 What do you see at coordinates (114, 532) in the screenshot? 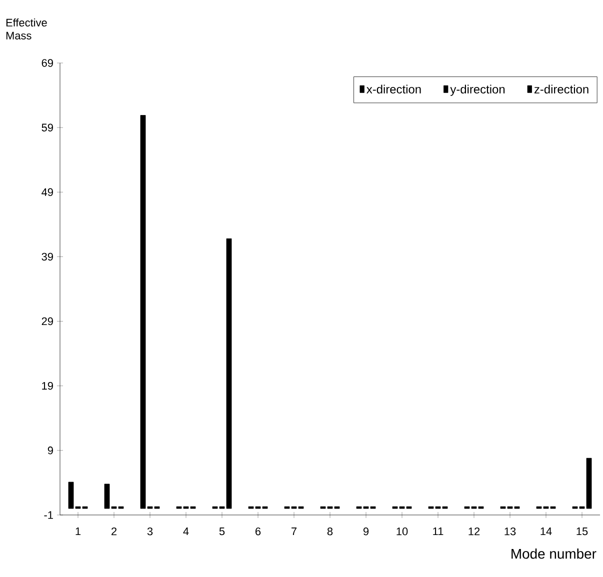
I see `x-tick-label: 2` at bounding box center [114, 532].